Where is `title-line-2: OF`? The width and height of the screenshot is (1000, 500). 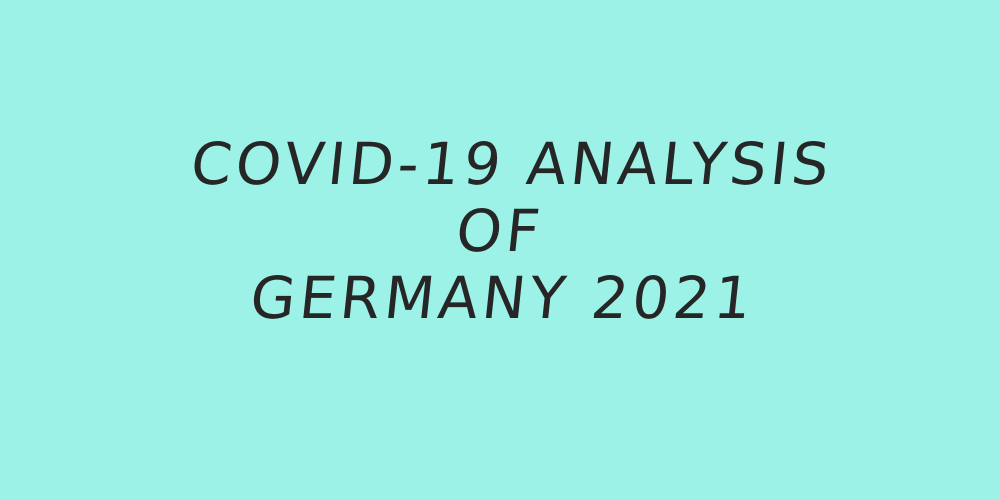
title-line-2: OF is located at coordinates (500, 231).